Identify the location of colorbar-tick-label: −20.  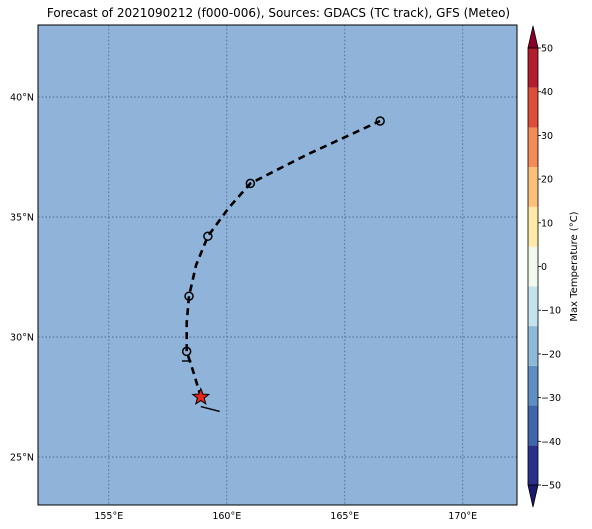
(551, 354).